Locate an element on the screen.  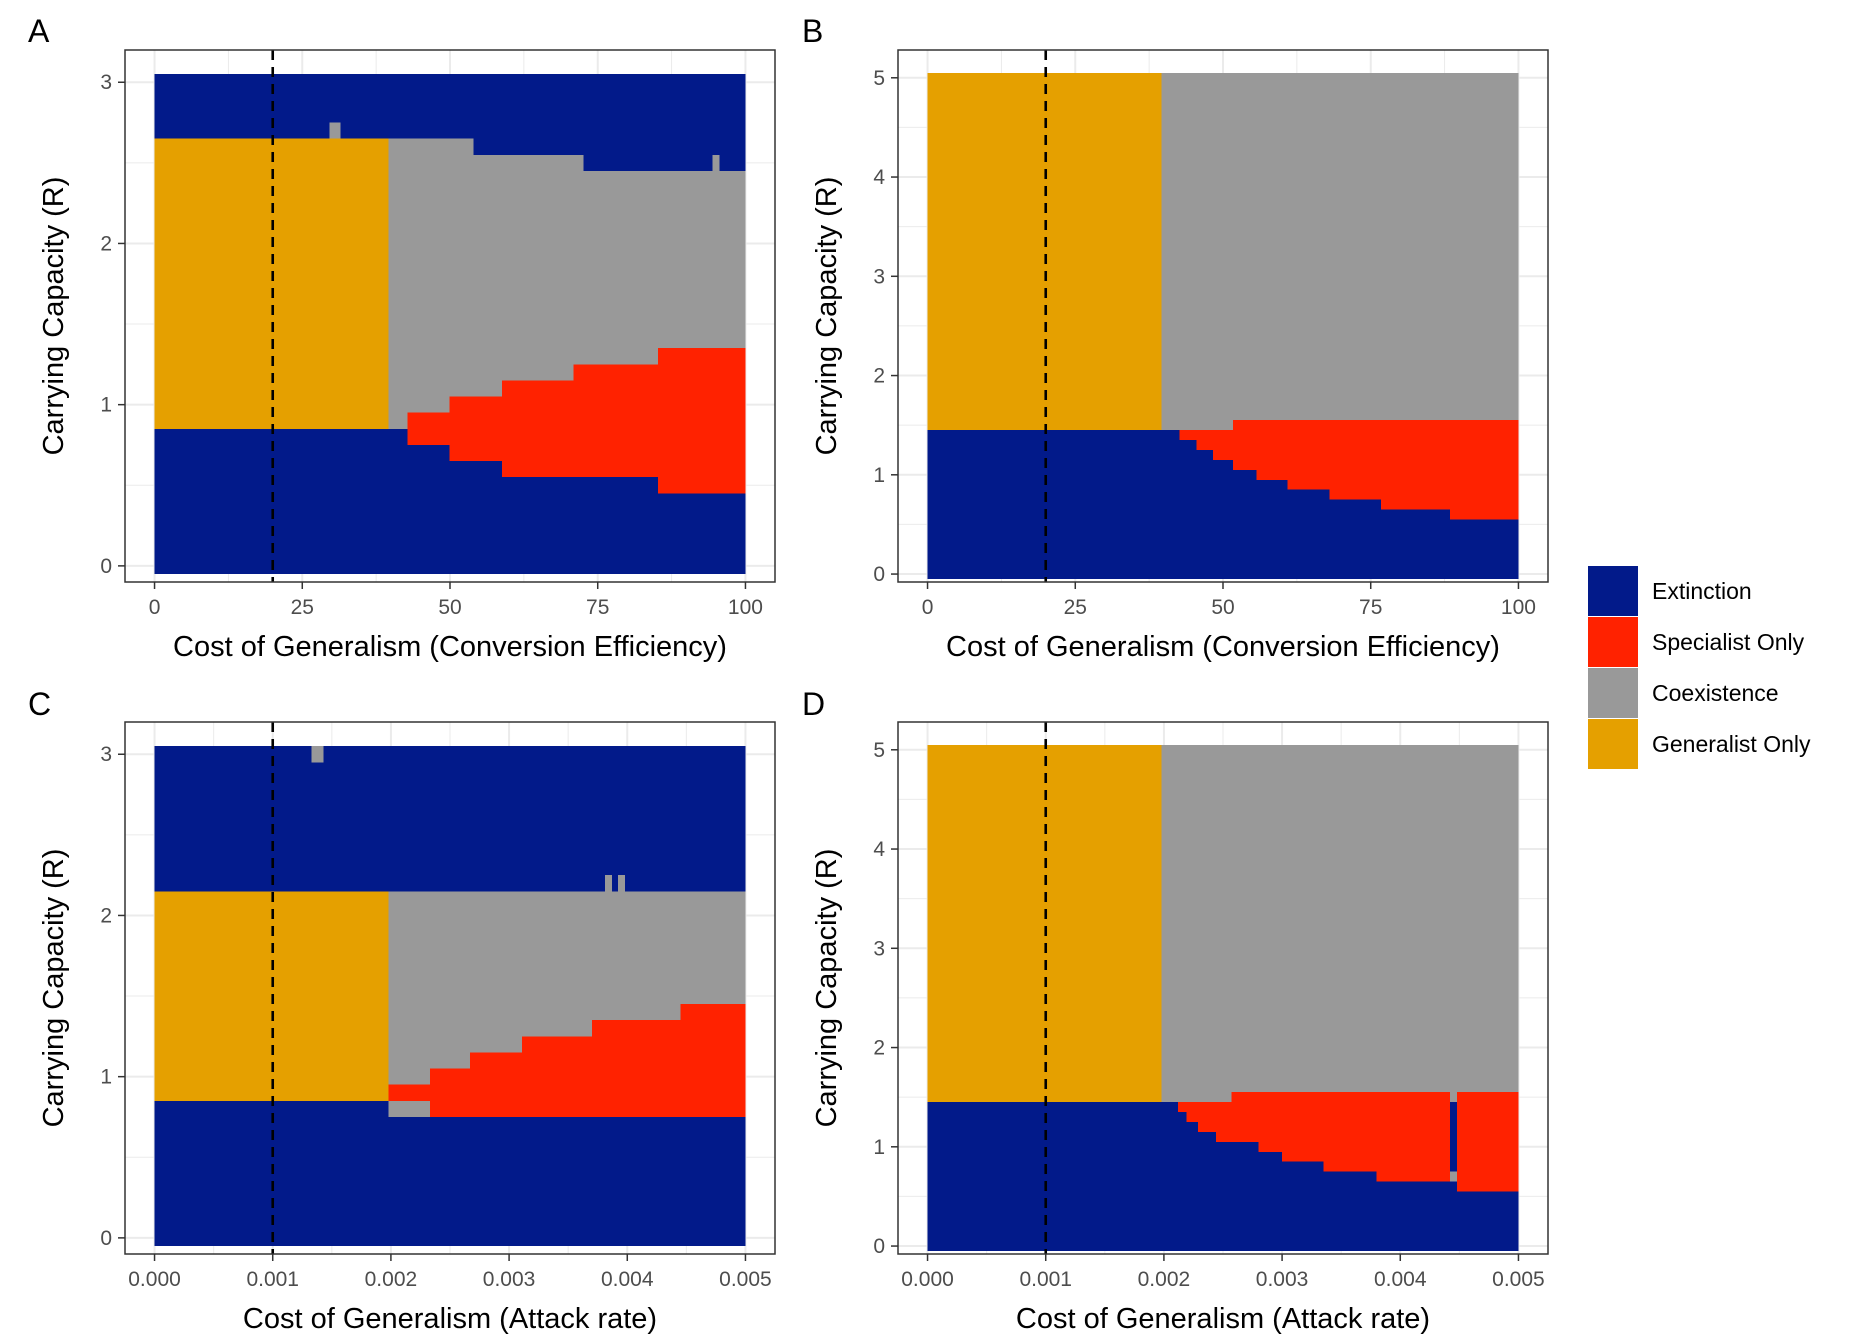
legend-label: Generalist Only is located at coordinates (1731, 744).